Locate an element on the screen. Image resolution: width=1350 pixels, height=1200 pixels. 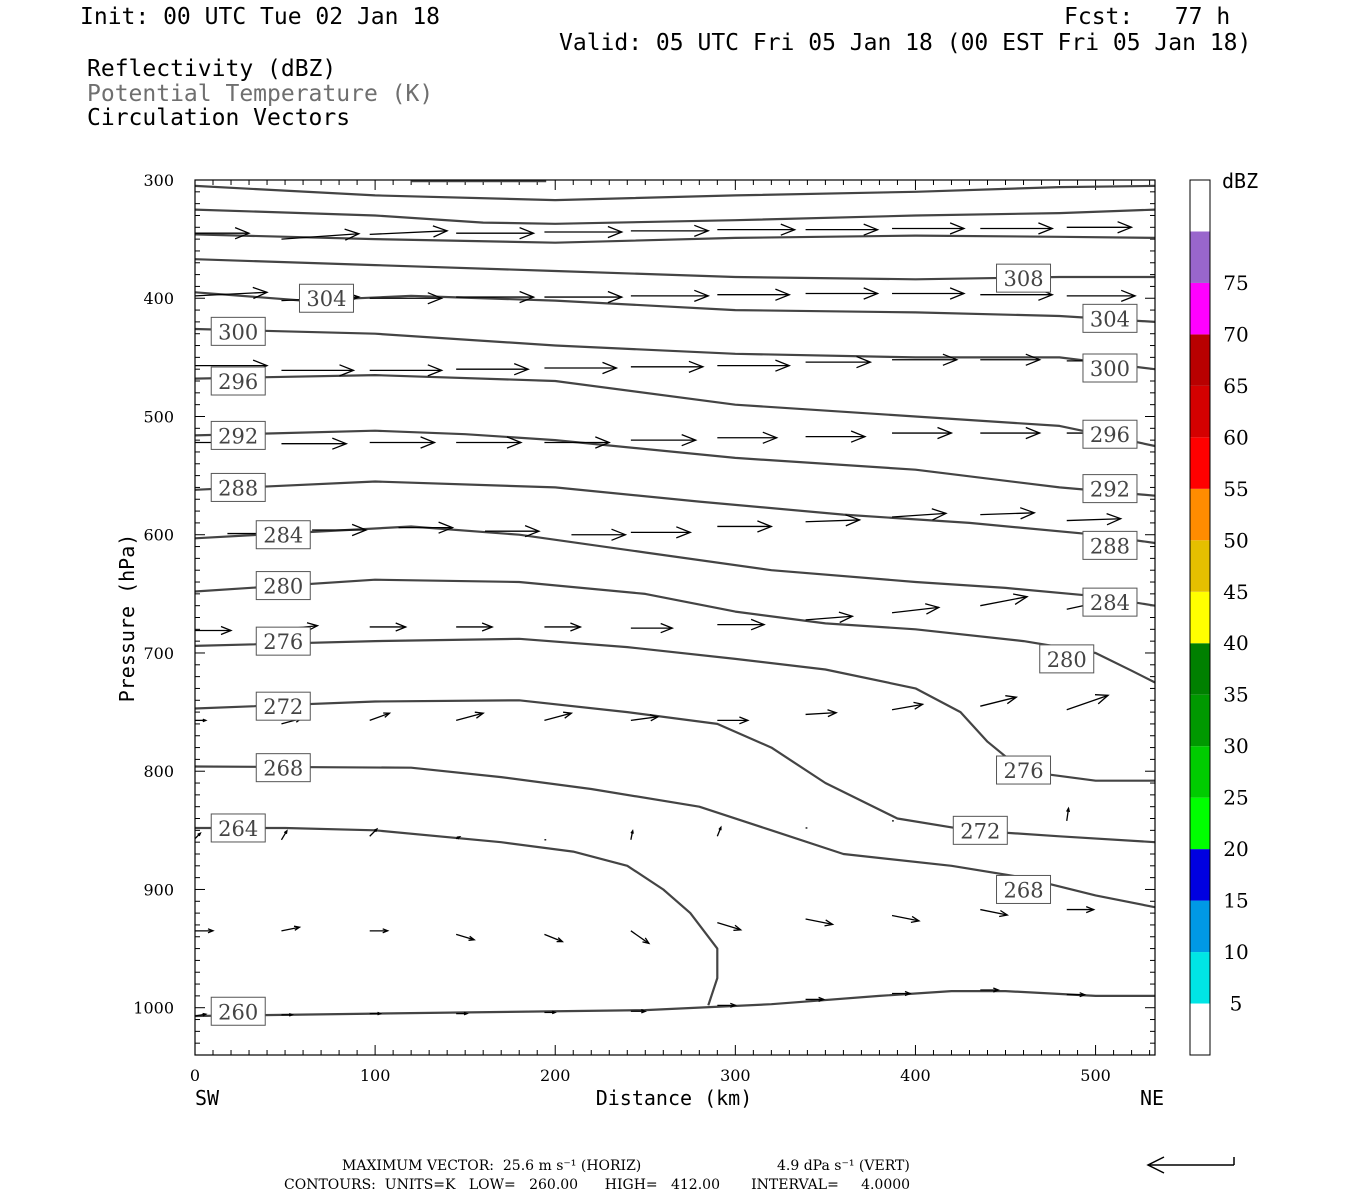
colorbar-label: 35 is located at coordinates (1235, 695).